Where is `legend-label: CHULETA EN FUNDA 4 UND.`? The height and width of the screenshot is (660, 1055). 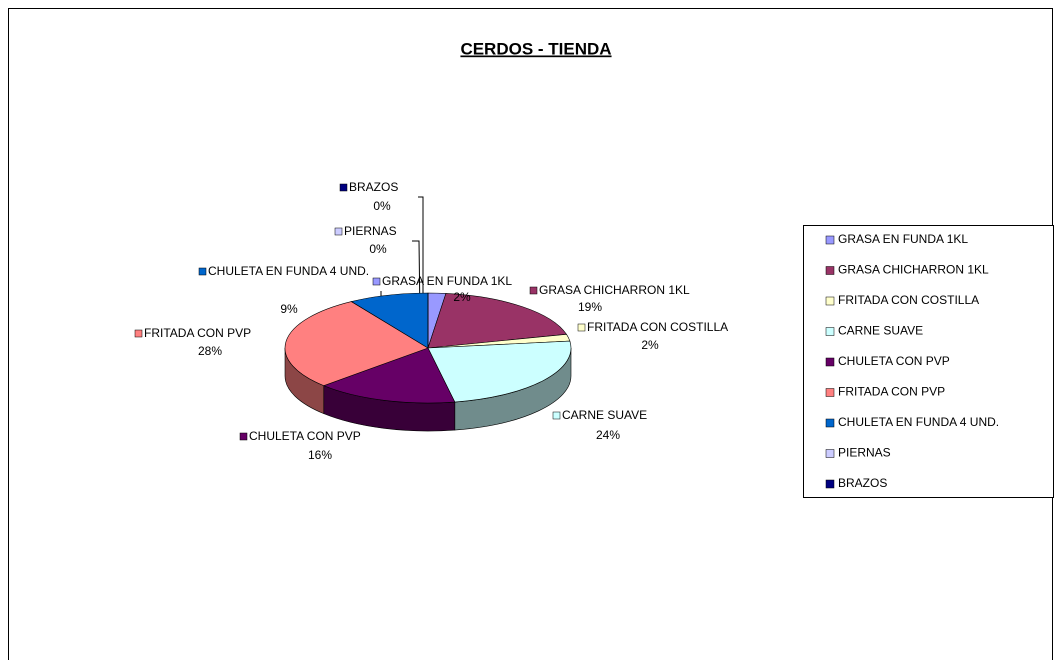 legend-label: CHULETA EN FUNDA 4 UND. is located at coordinates (918, 422).